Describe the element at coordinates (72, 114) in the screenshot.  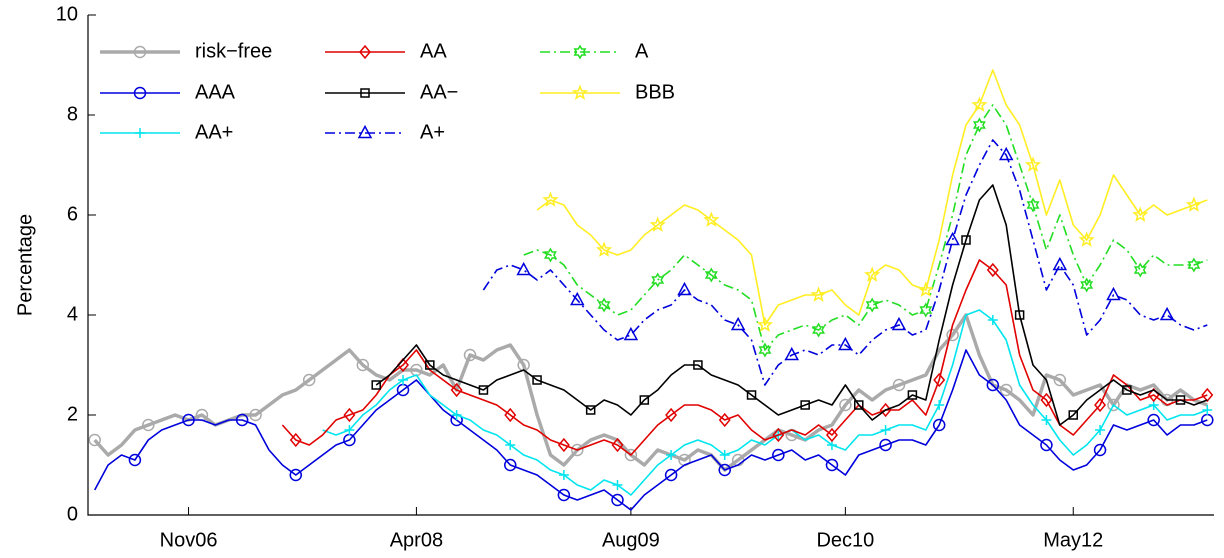
I see `y-tick-label: 8` at that location.